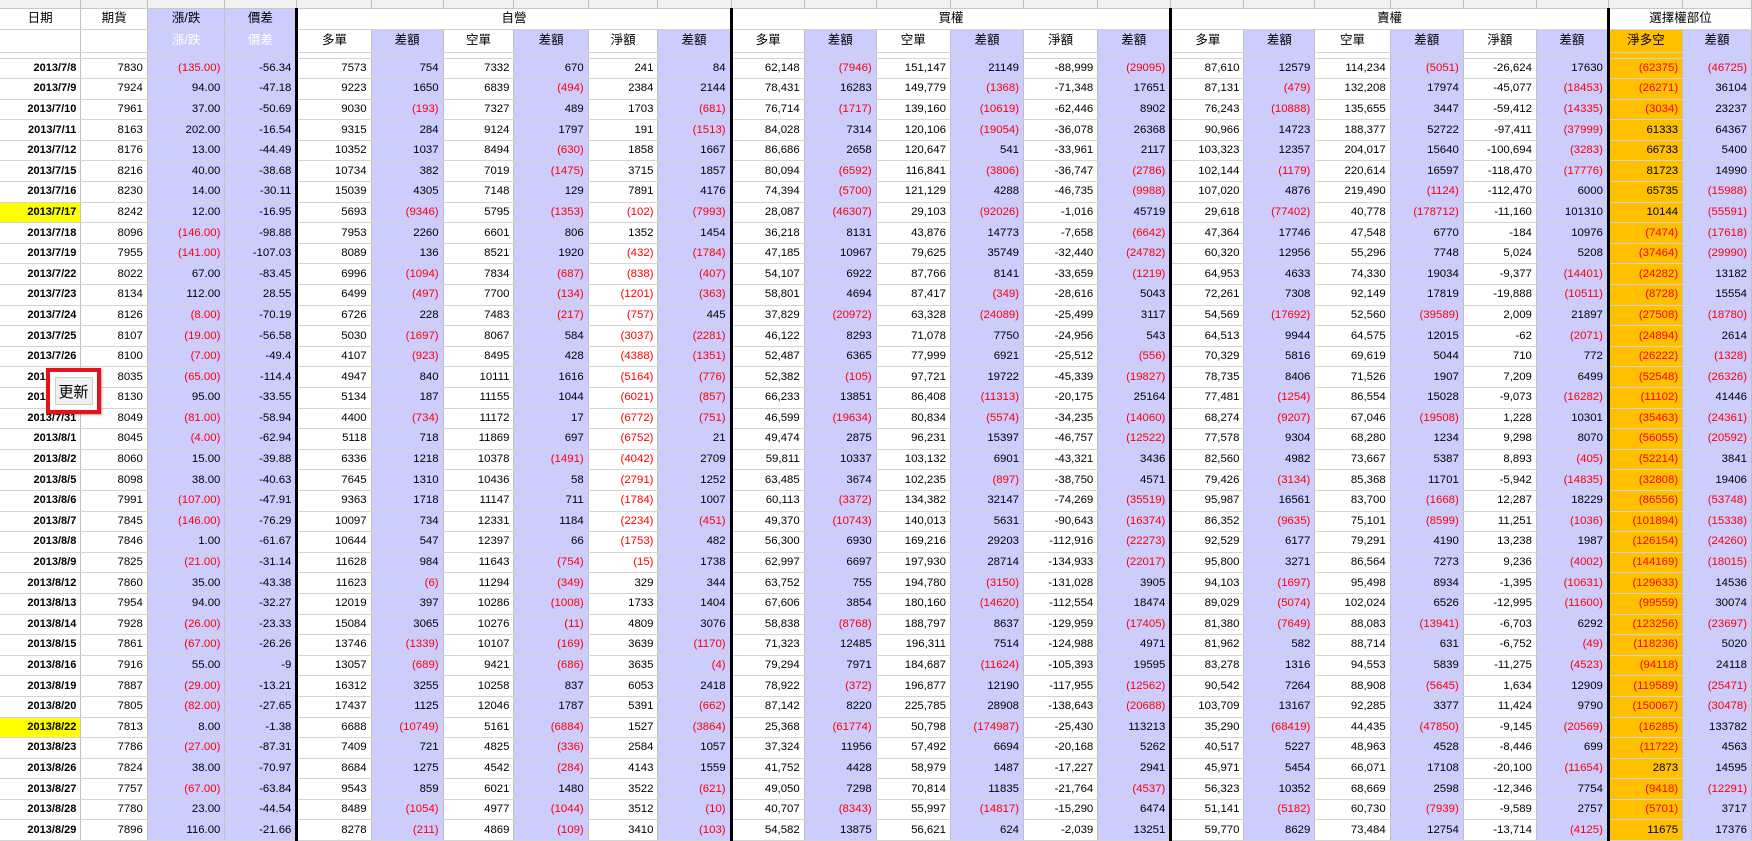 The image size is (1752, 841). What do you see at coordinates (261, 707) in the screenshot?
I see `table-cell: -27.65` at bounding box center [261, 707].